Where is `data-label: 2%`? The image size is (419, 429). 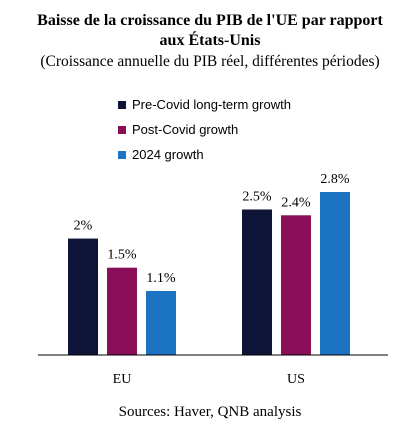 data-label: 2% is located at coordinates (83, 226).